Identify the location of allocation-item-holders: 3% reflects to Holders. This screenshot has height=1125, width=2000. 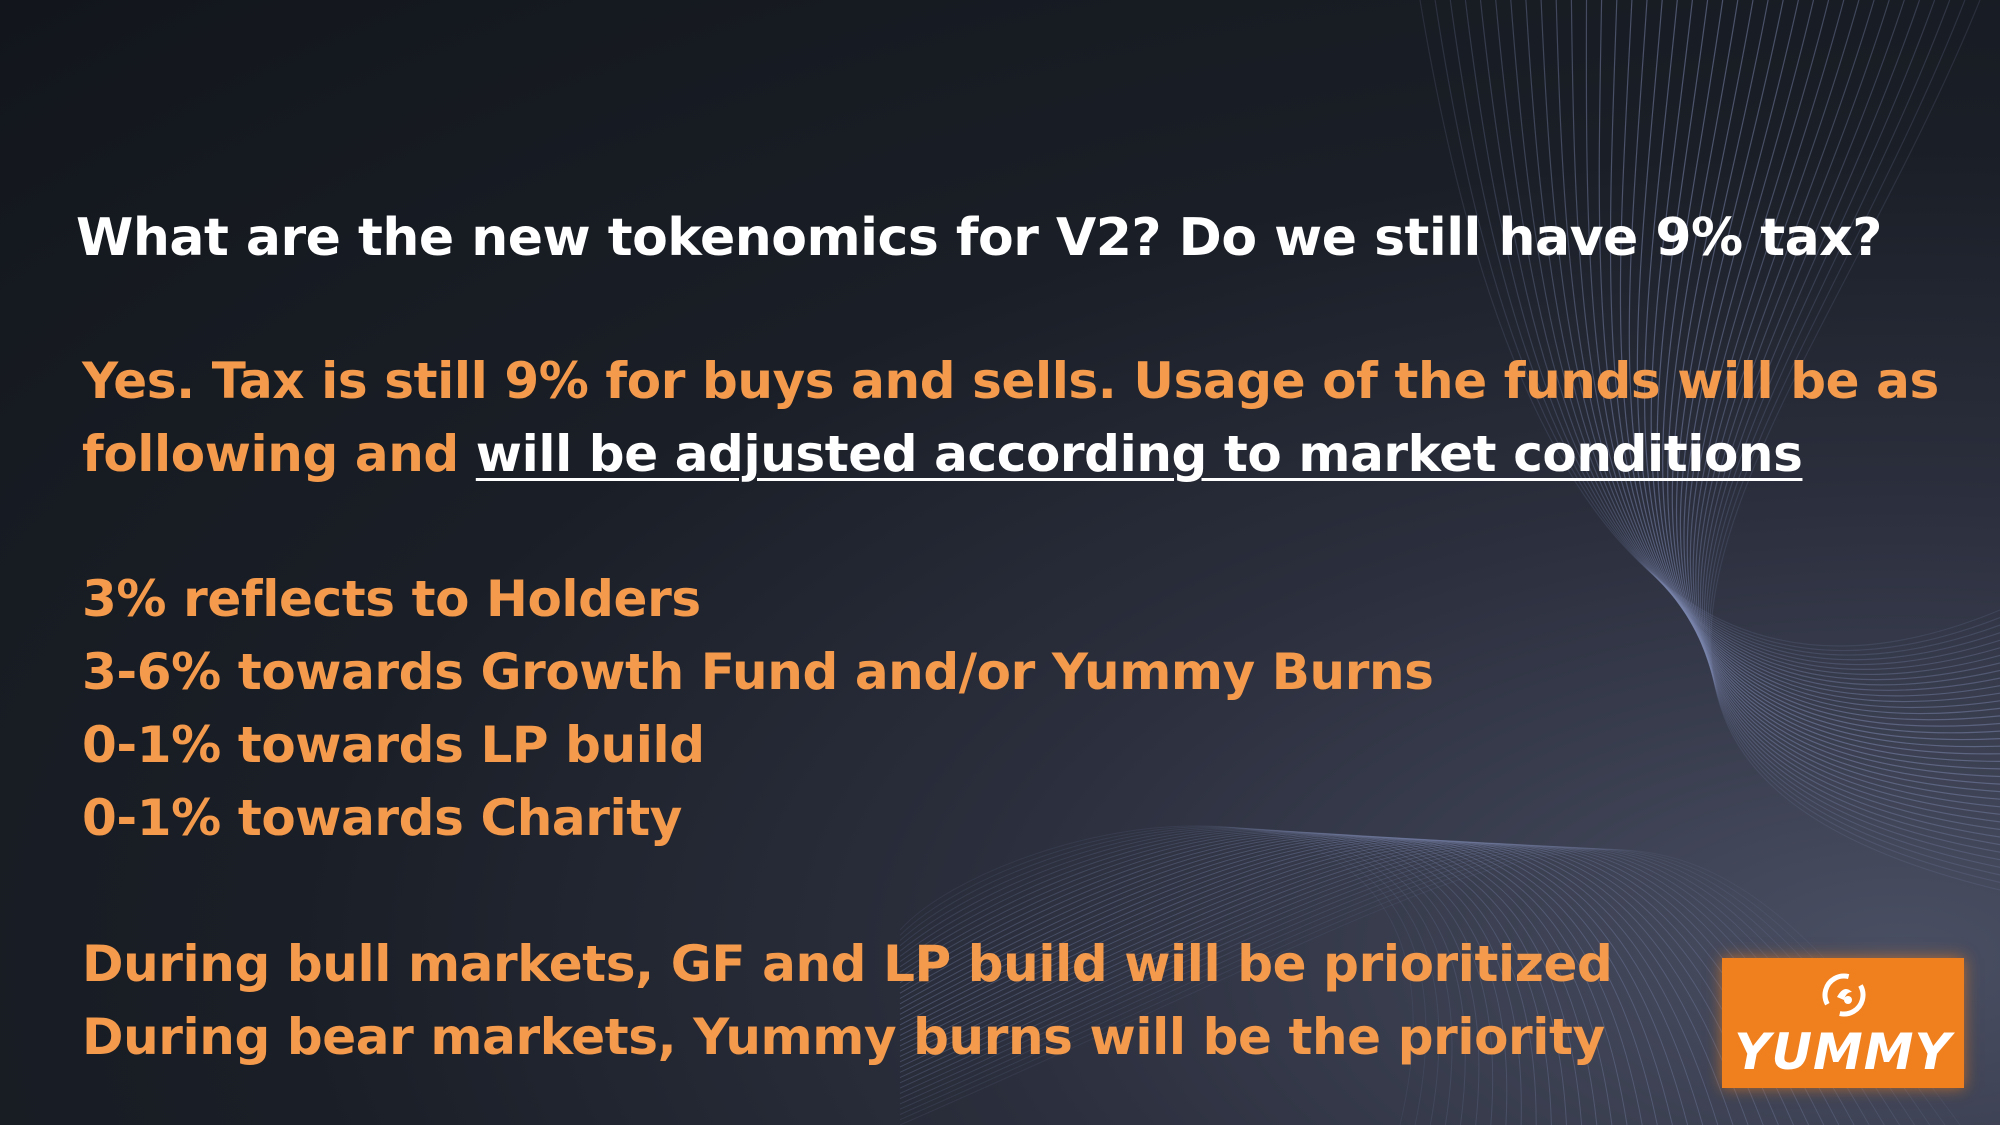
(391, 599).